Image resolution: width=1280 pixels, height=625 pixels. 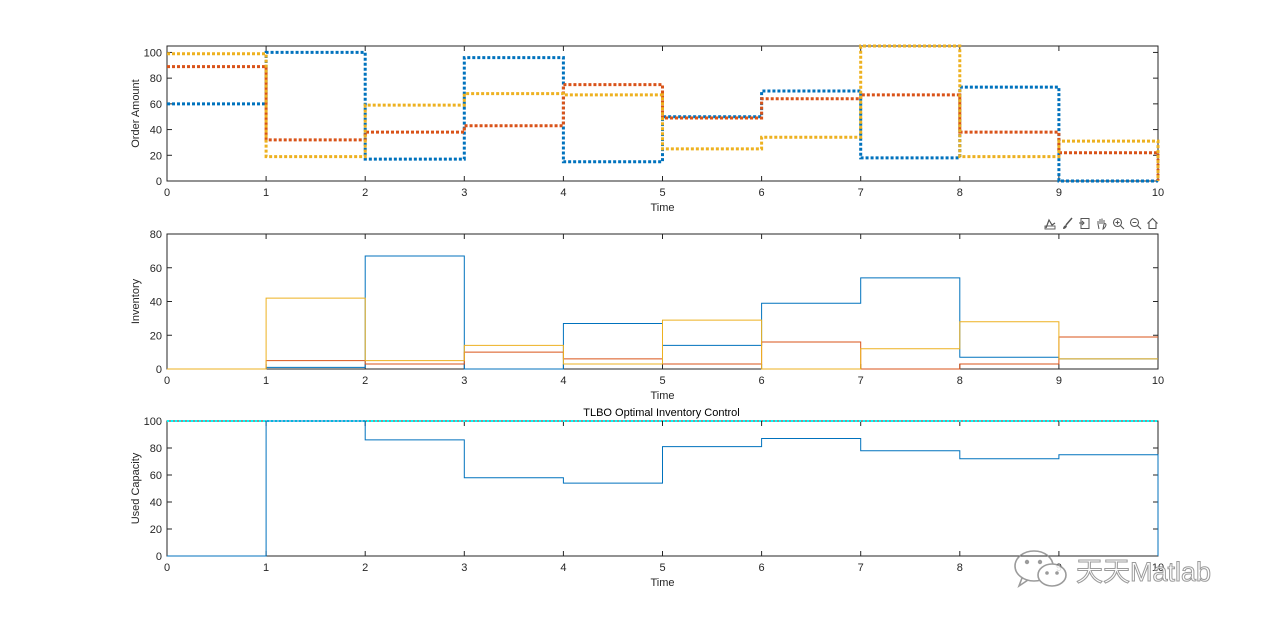 What do you see at coordinates (1084, 223) in the screenshot?
I see `export-icon` at bounding box center [1084, 223].